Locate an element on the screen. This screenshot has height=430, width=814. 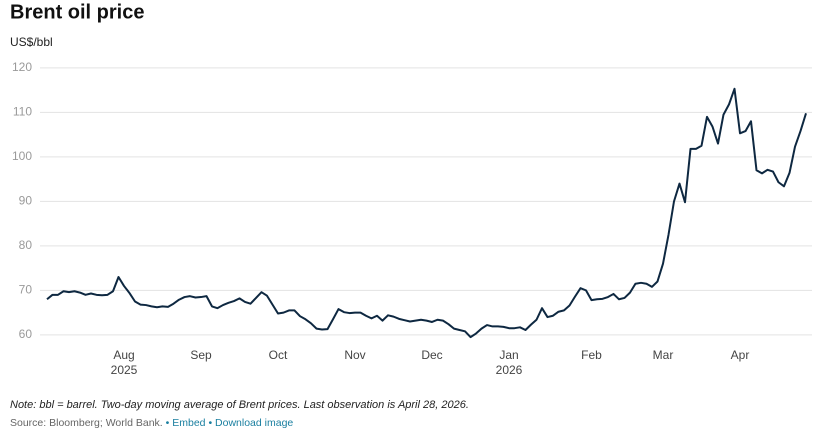
x-tick-label: Jan is located at coordinates (508, 355).